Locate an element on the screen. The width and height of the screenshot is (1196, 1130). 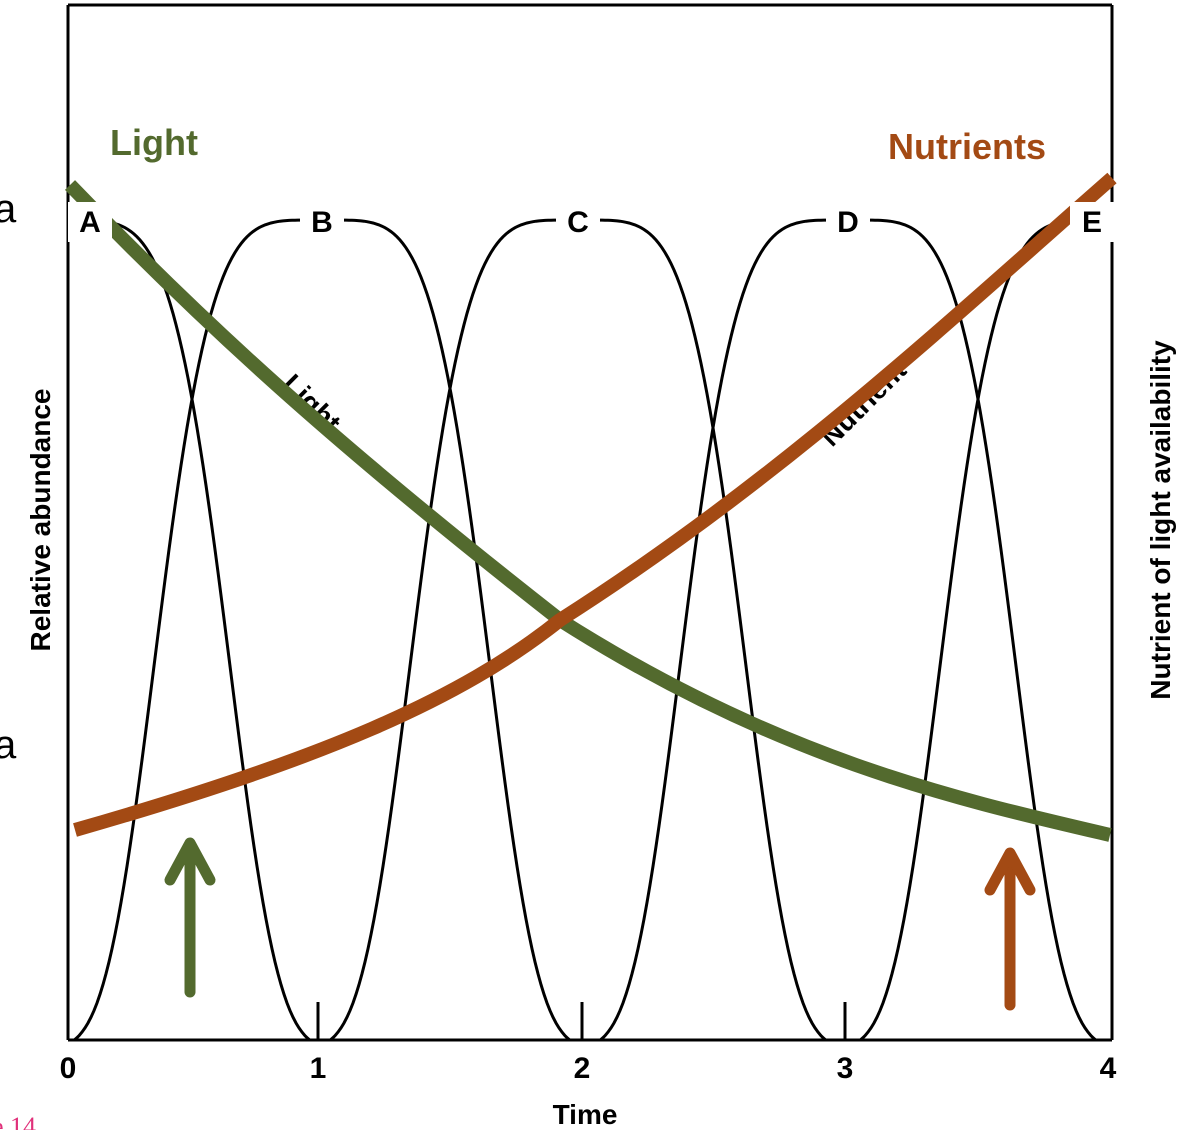
species-label: D is located at coordinates (848, 222).